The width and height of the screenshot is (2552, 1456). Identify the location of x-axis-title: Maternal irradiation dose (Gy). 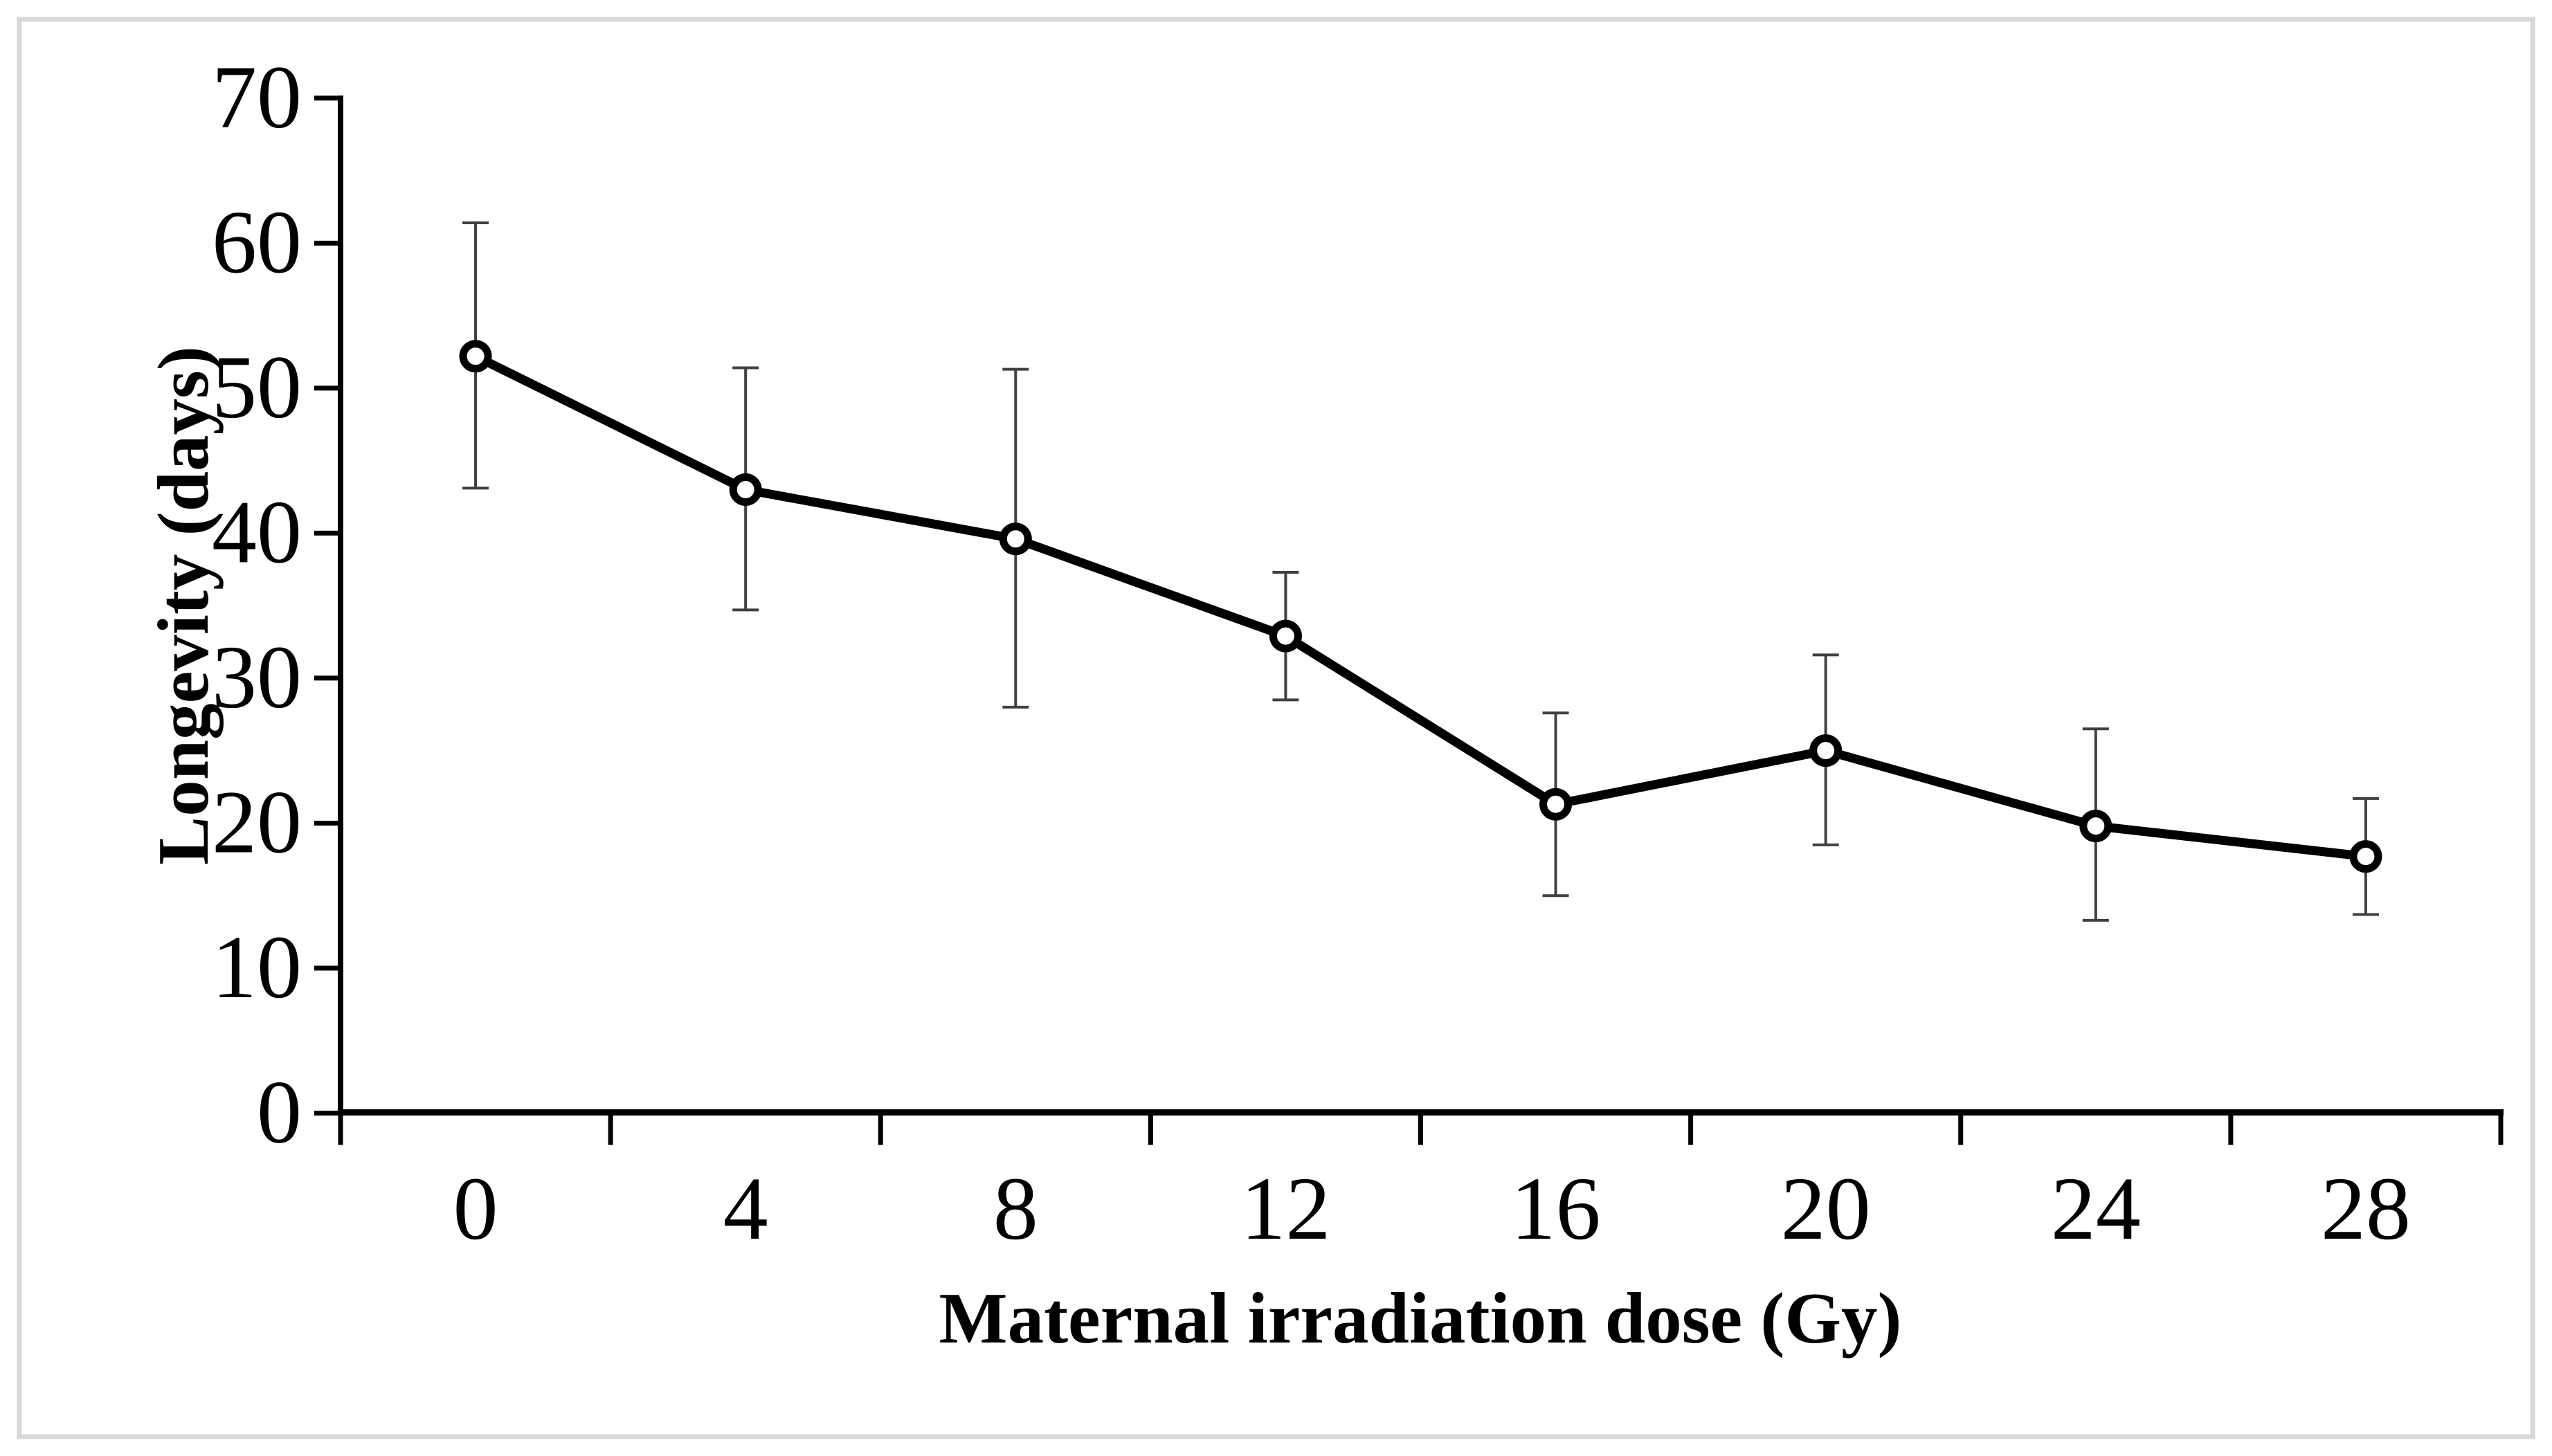
(1420, 1317).